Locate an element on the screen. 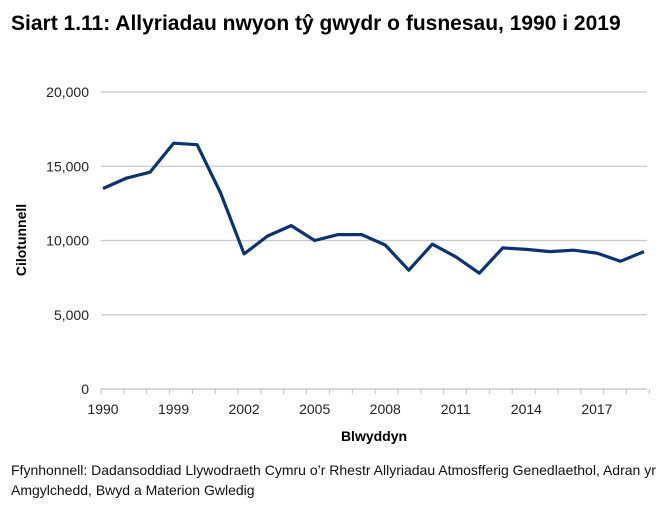 The height and width of the screenshot is (511, 666). y-axis-ticks: 0 5,000 10,000 15,000 20,000 is located at coordinates (67, 240).